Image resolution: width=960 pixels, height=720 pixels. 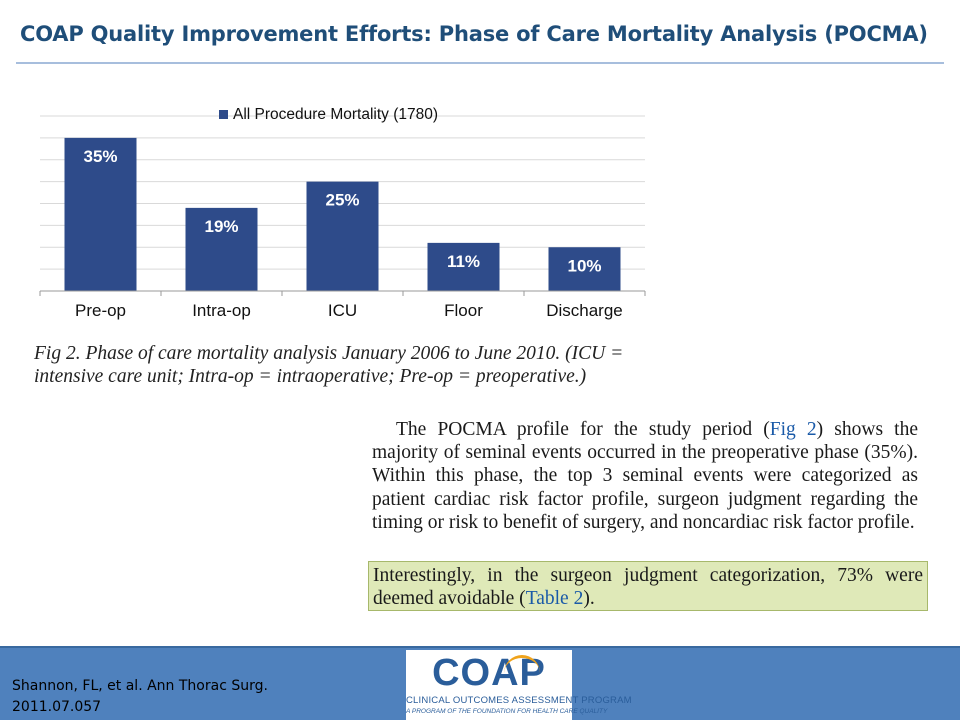 I want to click on x-tick-label: Discharge, so click(x=584, y=310).